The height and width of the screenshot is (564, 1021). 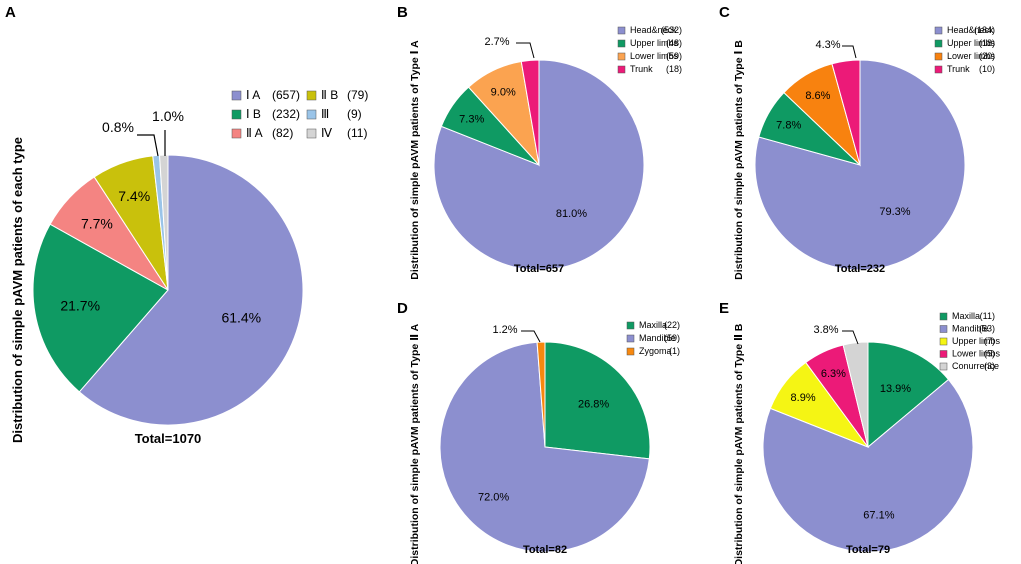 I want to click on total-label: Total=82, so click(x=545, y=550).